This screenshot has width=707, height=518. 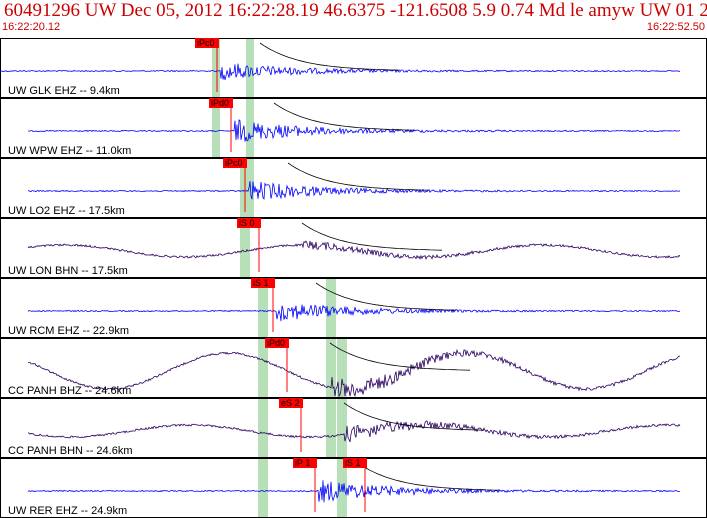 What do you see at coordinates (69, 391) in the screenshot?
I see `channel-label: CC PANH BHZ -- 24.6km` at bounding box center [69, 391].